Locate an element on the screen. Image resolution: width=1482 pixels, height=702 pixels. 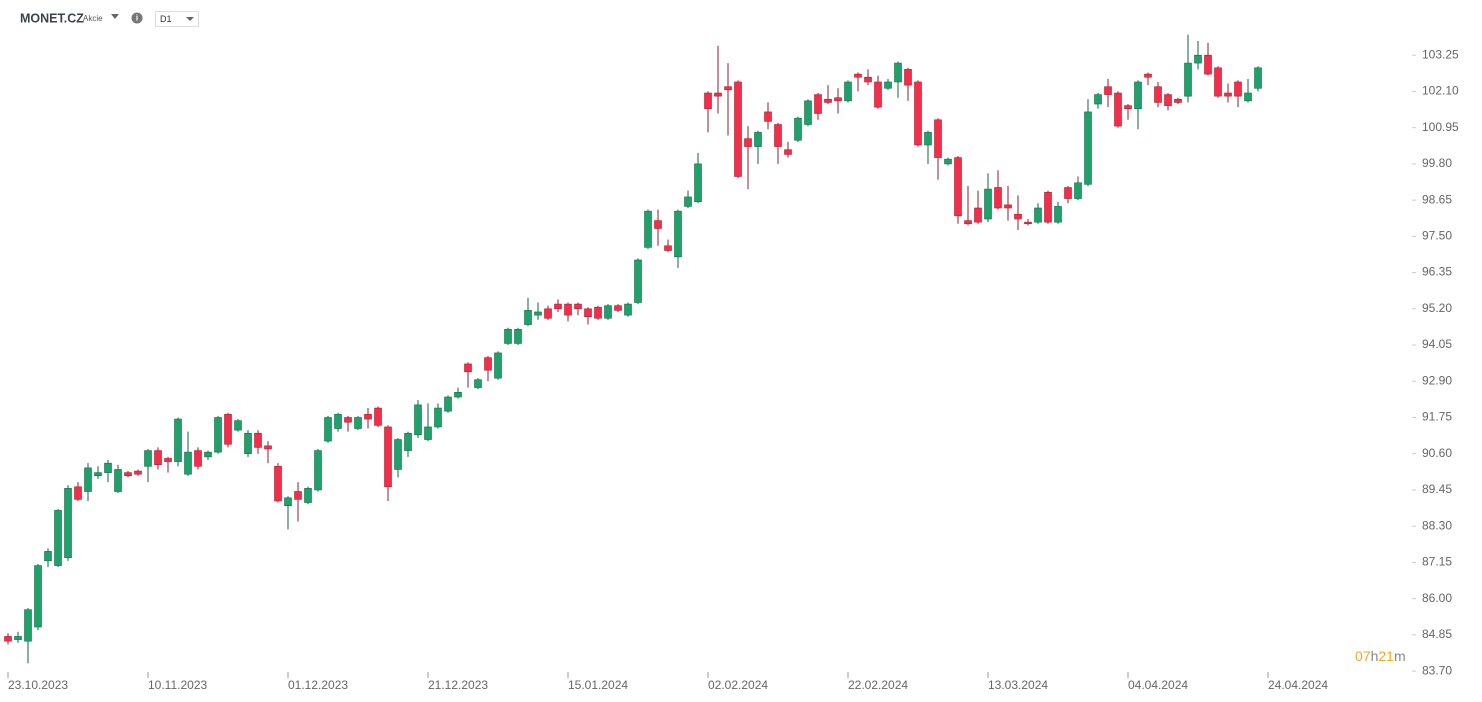
info-icon is located at coordinates (137, 18).